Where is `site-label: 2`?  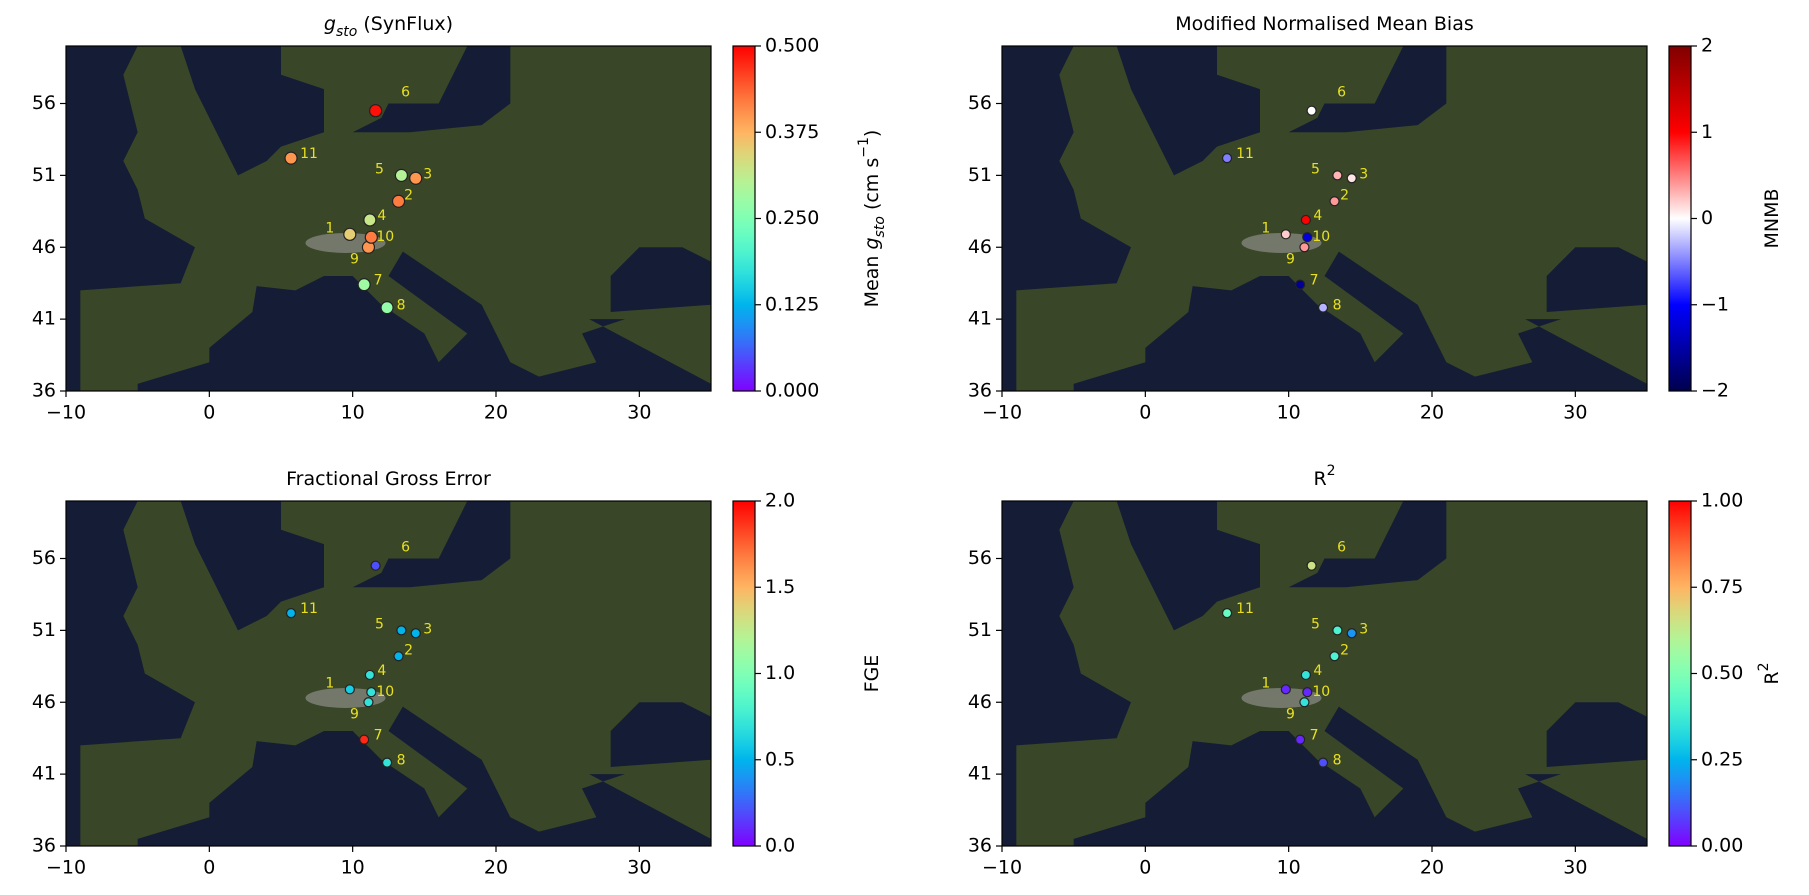
site-label: 2 is located at coordinates (408, 650).